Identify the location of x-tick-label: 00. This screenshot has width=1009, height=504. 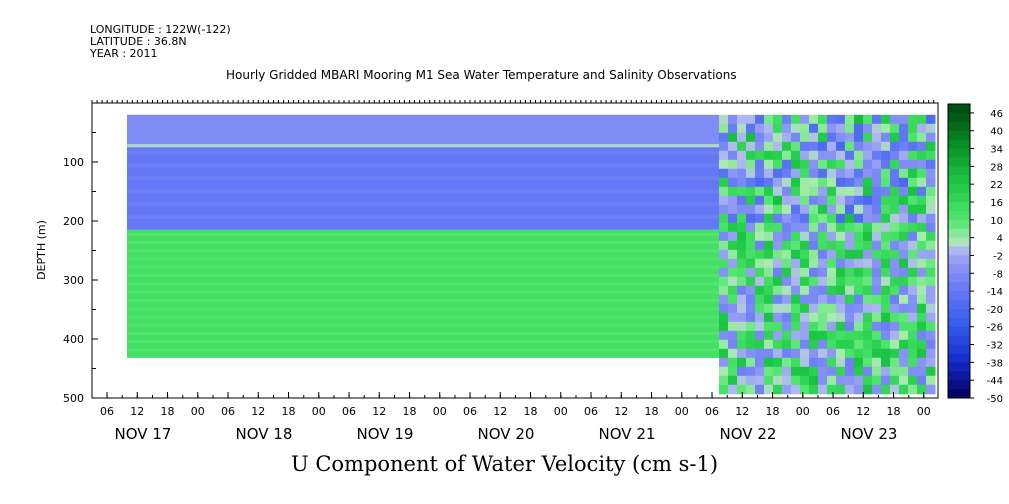
(561, 411).